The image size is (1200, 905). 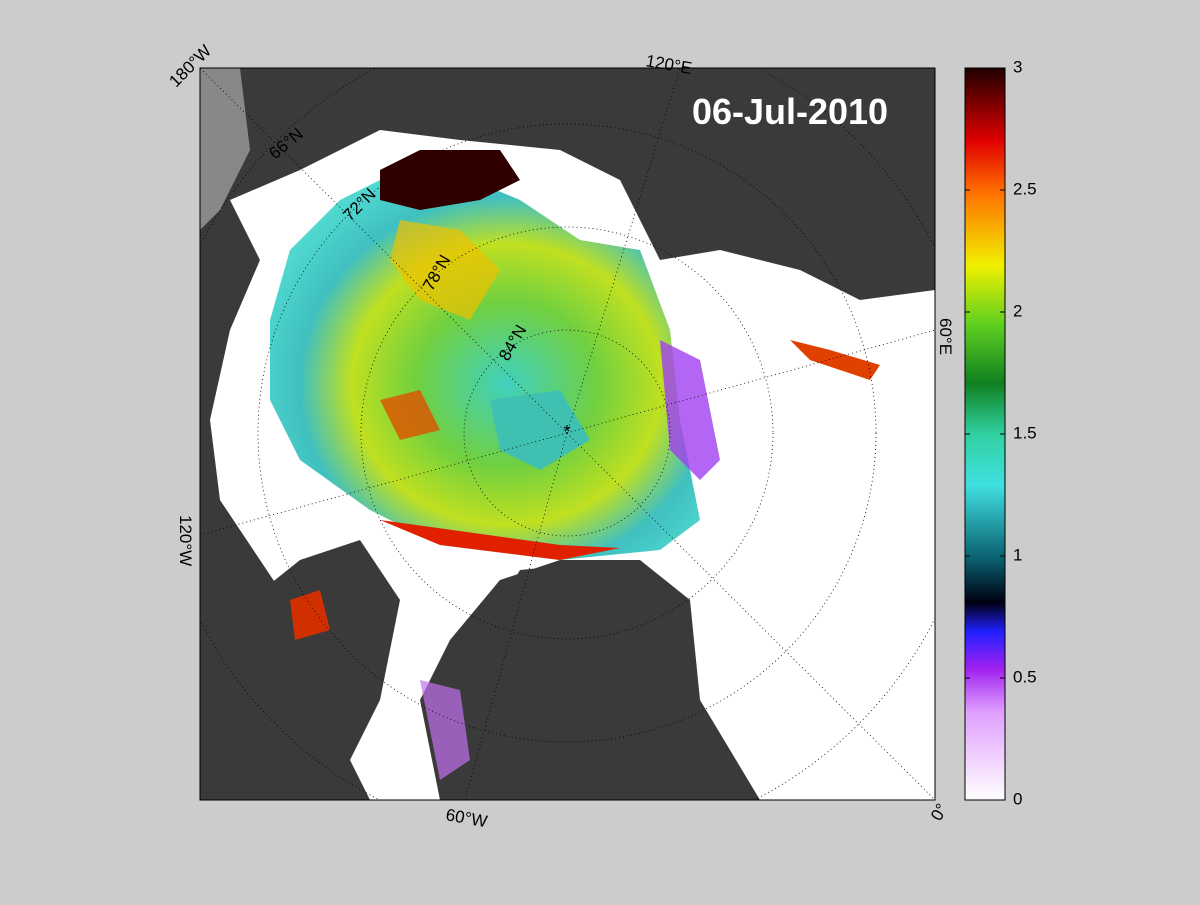 I want to click on longitude-label: 60°W, so click(x=466, y=818).